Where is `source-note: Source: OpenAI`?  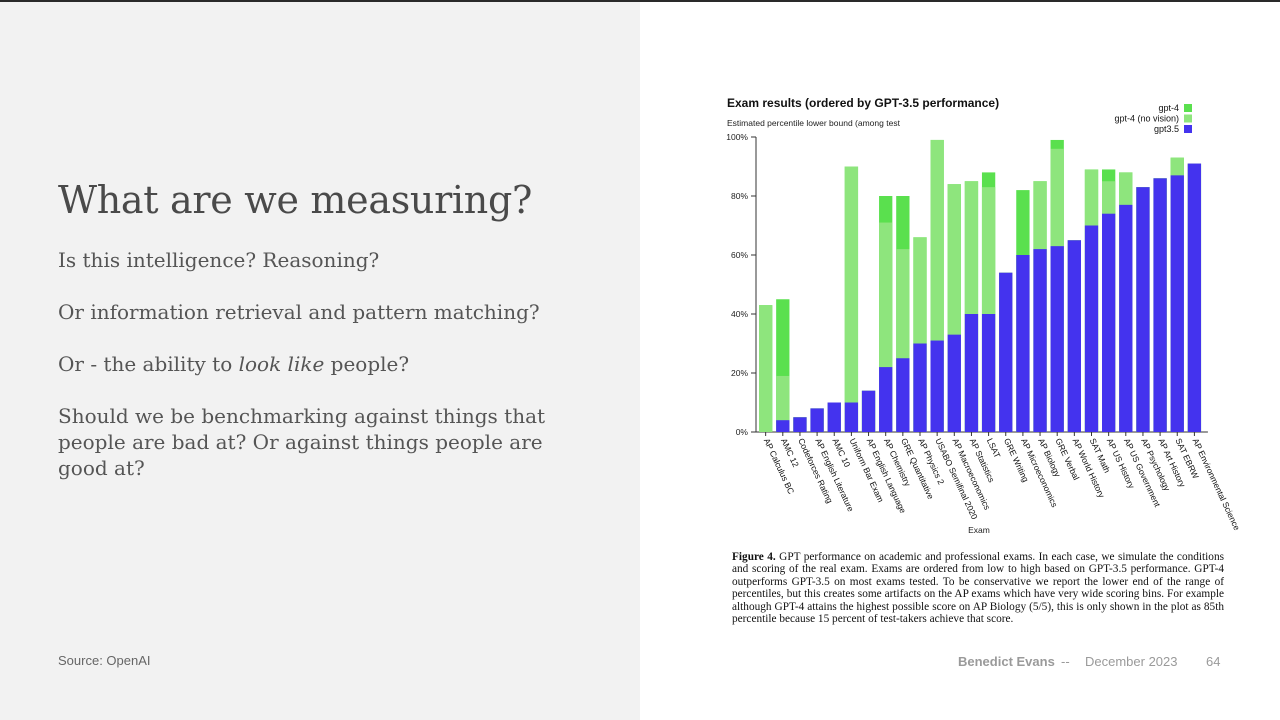
source-note: Source: OpenAI is located at coordinates (104, 660).